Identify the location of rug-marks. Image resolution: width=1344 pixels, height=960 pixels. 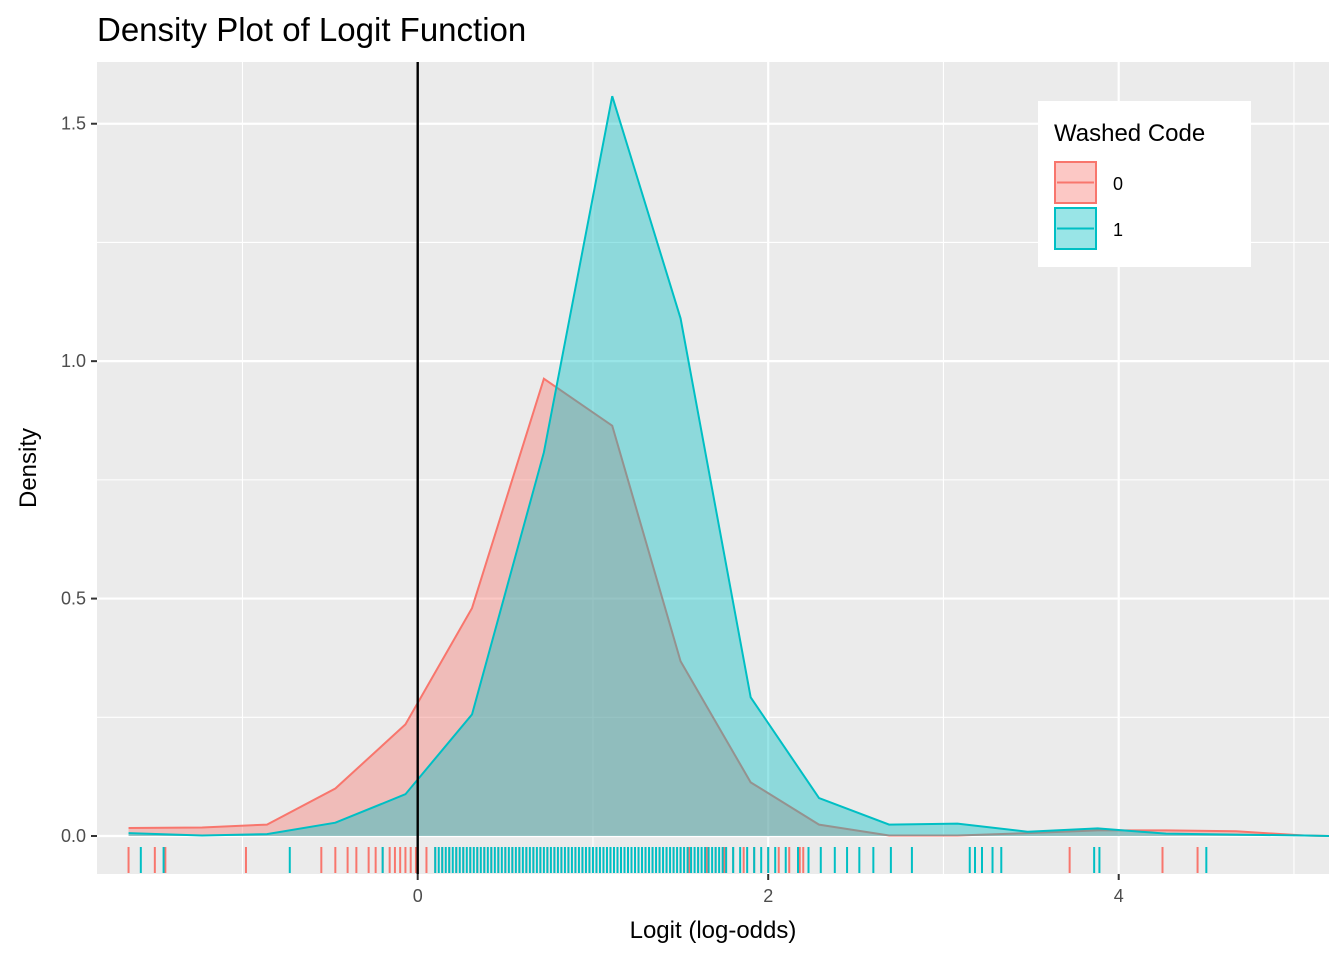
(667, 860).